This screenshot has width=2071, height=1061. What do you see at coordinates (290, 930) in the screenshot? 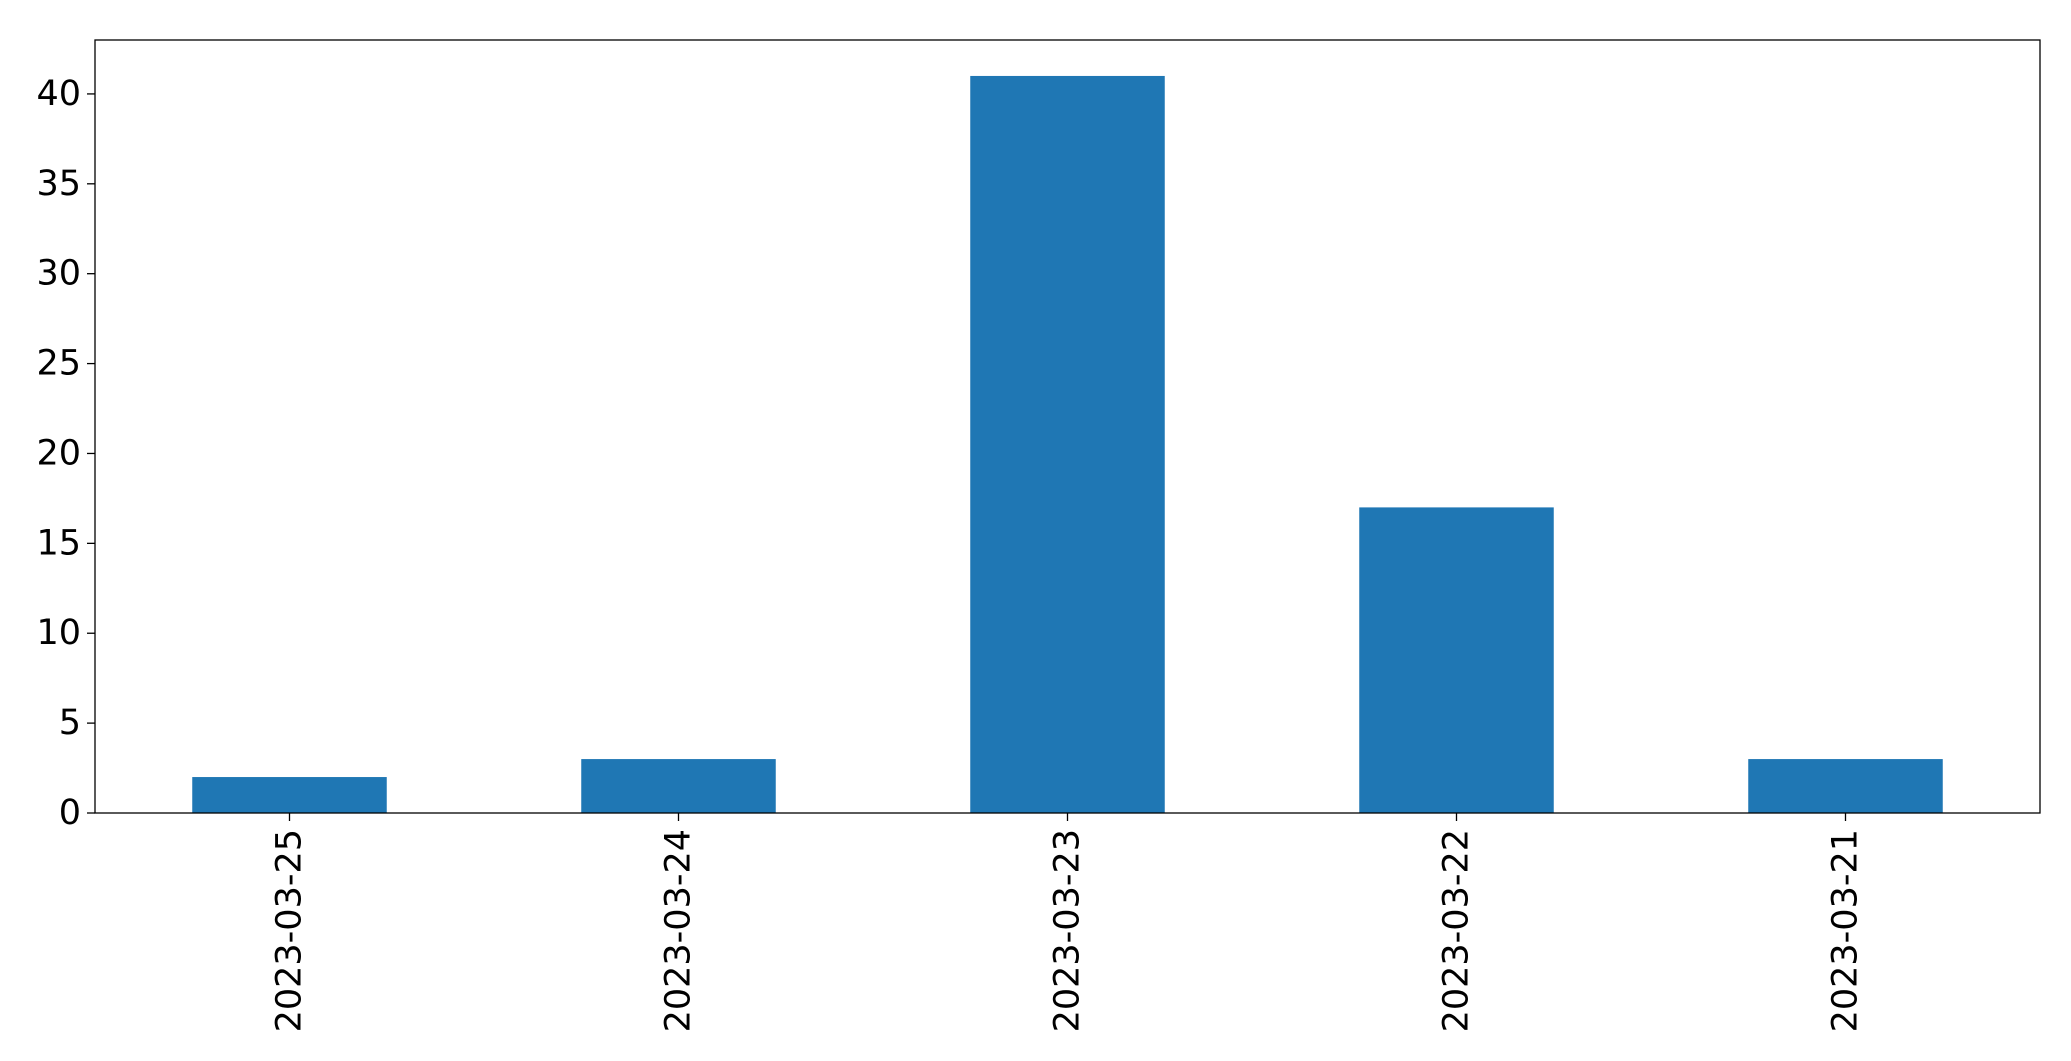
I see `x-tick-label: 2023-03-25` at bounding box center [290, 930].